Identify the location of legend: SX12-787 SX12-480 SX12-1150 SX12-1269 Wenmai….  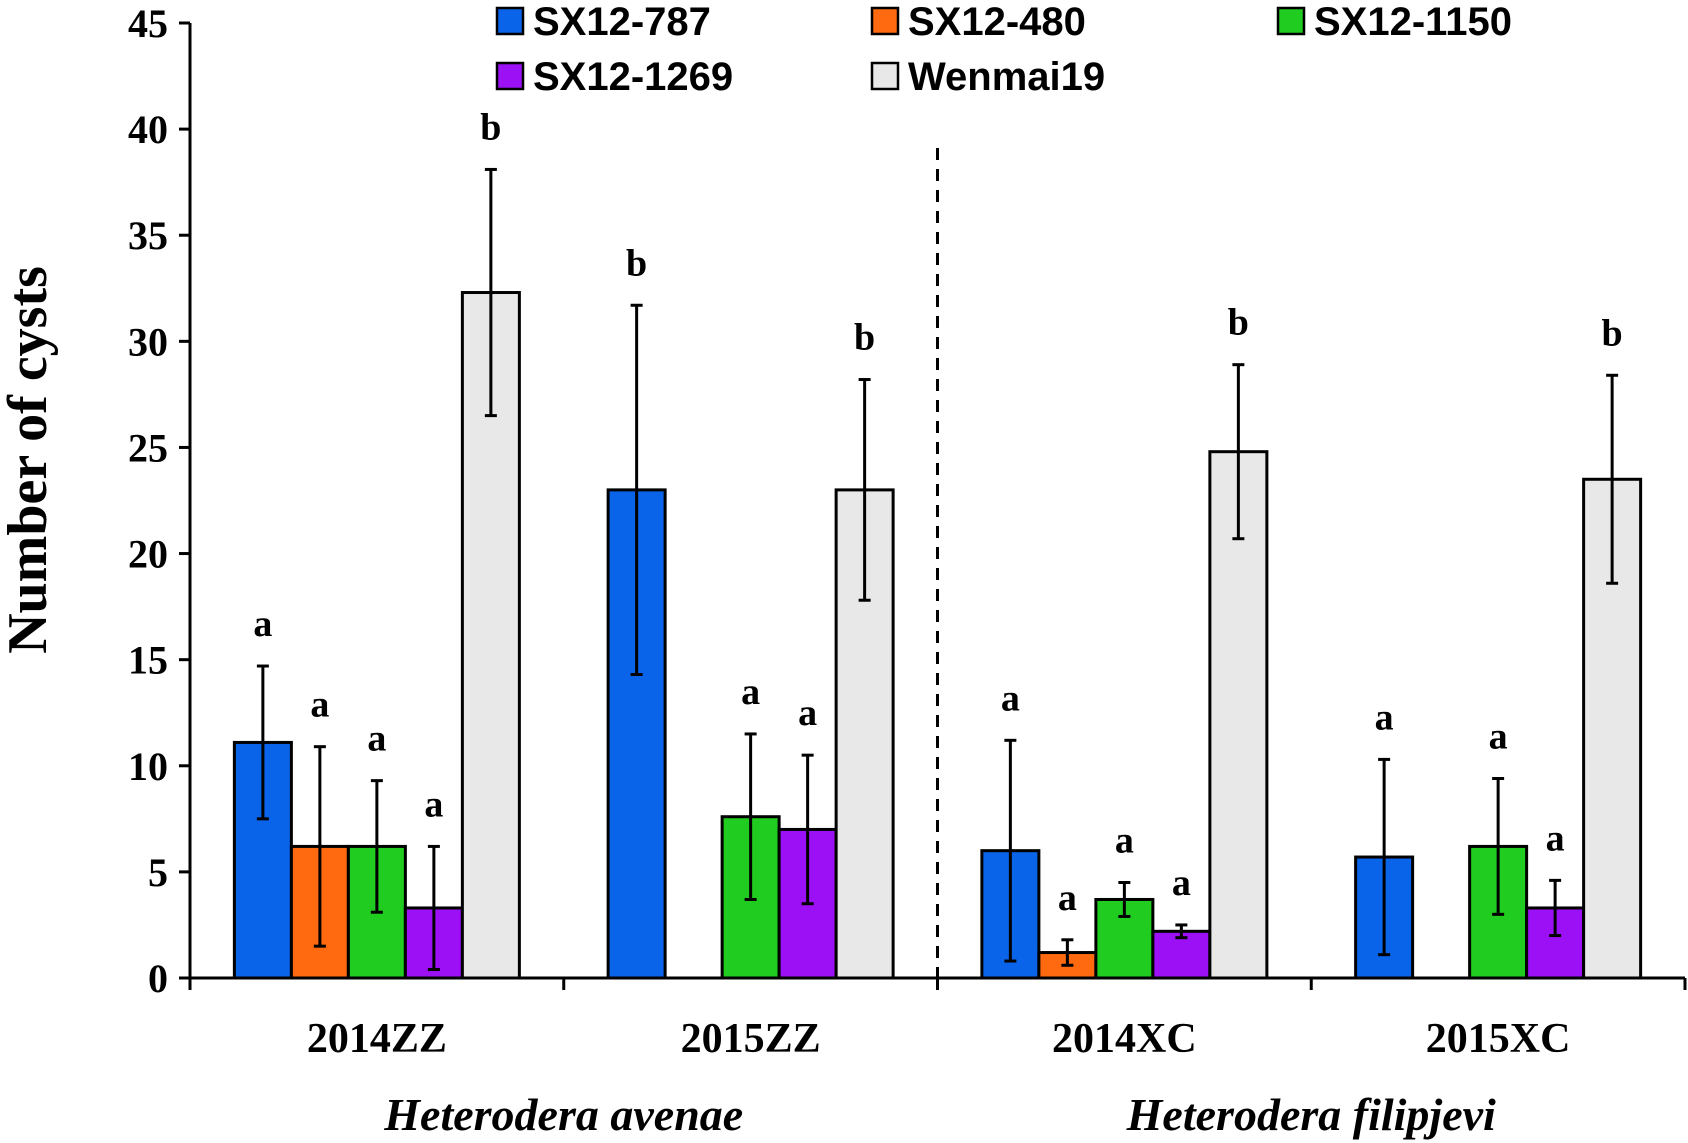
(1003, 49).